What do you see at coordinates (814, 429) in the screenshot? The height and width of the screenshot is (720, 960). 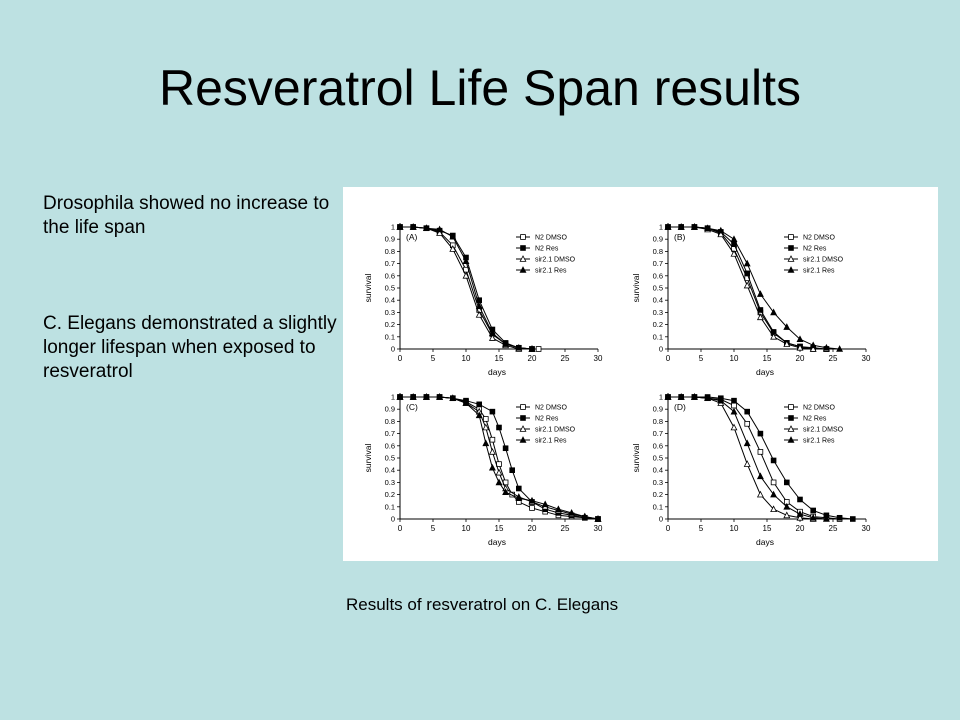 I see `legend-entry: sir2.1 DMSO` at bounding box center [814, 429].